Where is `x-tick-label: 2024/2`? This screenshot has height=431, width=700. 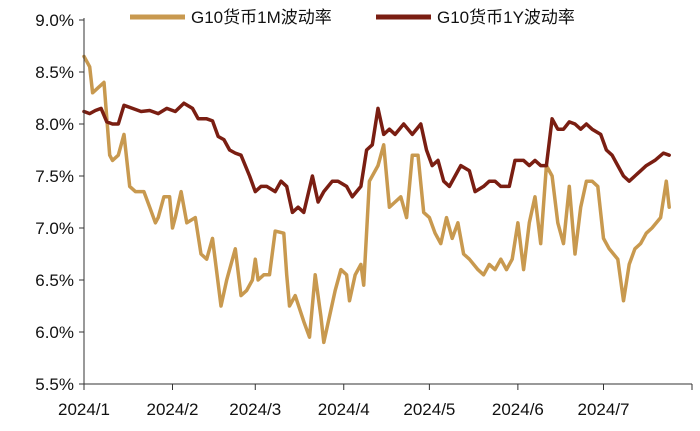 x-tick-label: 2024/2 is located at coordinates (172, 409).